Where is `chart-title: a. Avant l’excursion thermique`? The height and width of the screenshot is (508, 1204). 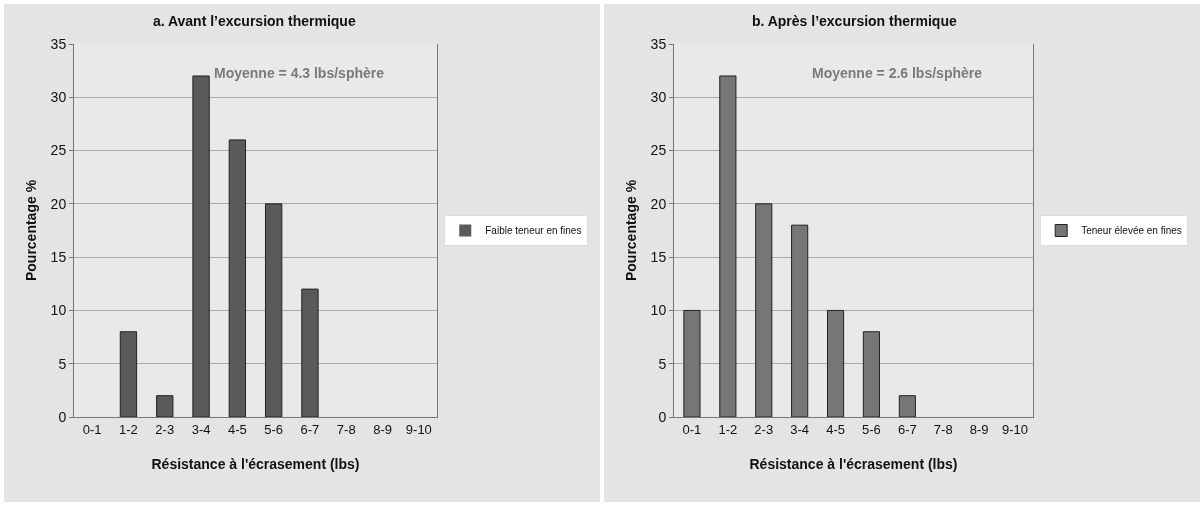 chart-title: a. Avant l’excursion thermique is located at coordinates (254, 21).